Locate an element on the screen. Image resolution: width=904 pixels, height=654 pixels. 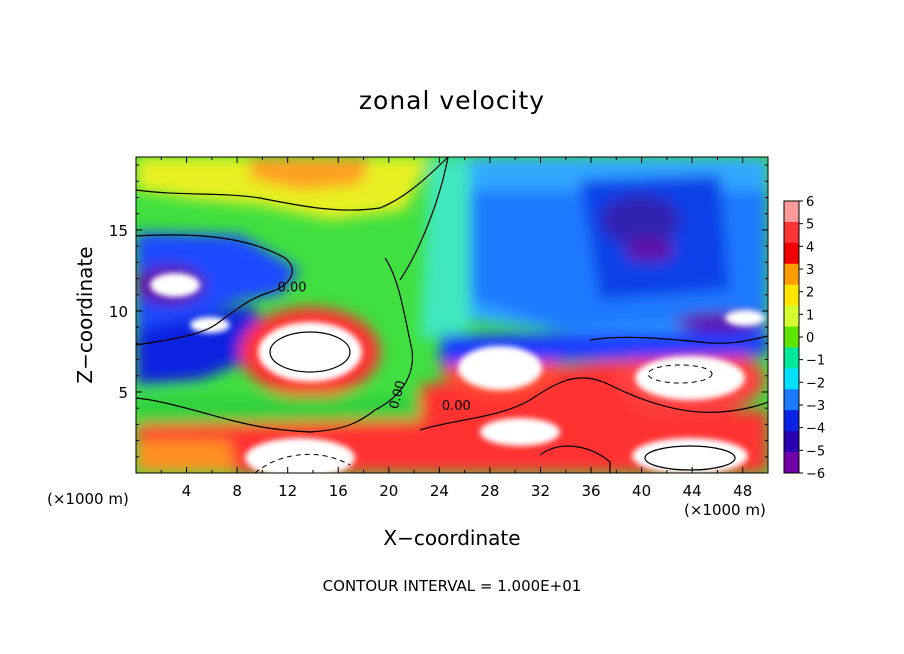
colorbar-tick-label: −5 is located at coordinates (815, 451).